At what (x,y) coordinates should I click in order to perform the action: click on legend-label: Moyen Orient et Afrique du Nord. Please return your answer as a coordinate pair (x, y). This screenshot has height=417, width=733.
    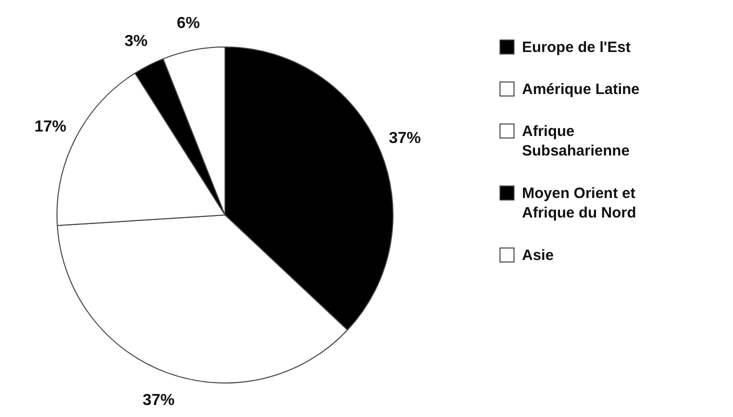
    Looking at the image, I should click on (579, 203).